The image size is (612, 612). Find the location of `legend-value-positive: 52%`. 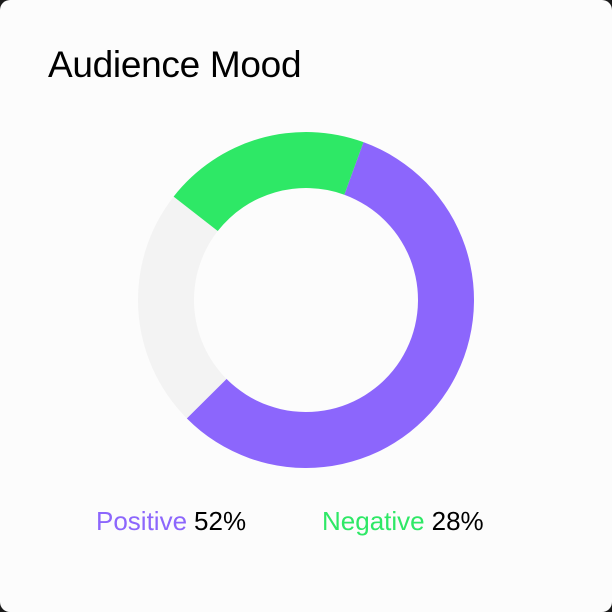

legend-value-positive: 52% is located at coordinates (220, 521).